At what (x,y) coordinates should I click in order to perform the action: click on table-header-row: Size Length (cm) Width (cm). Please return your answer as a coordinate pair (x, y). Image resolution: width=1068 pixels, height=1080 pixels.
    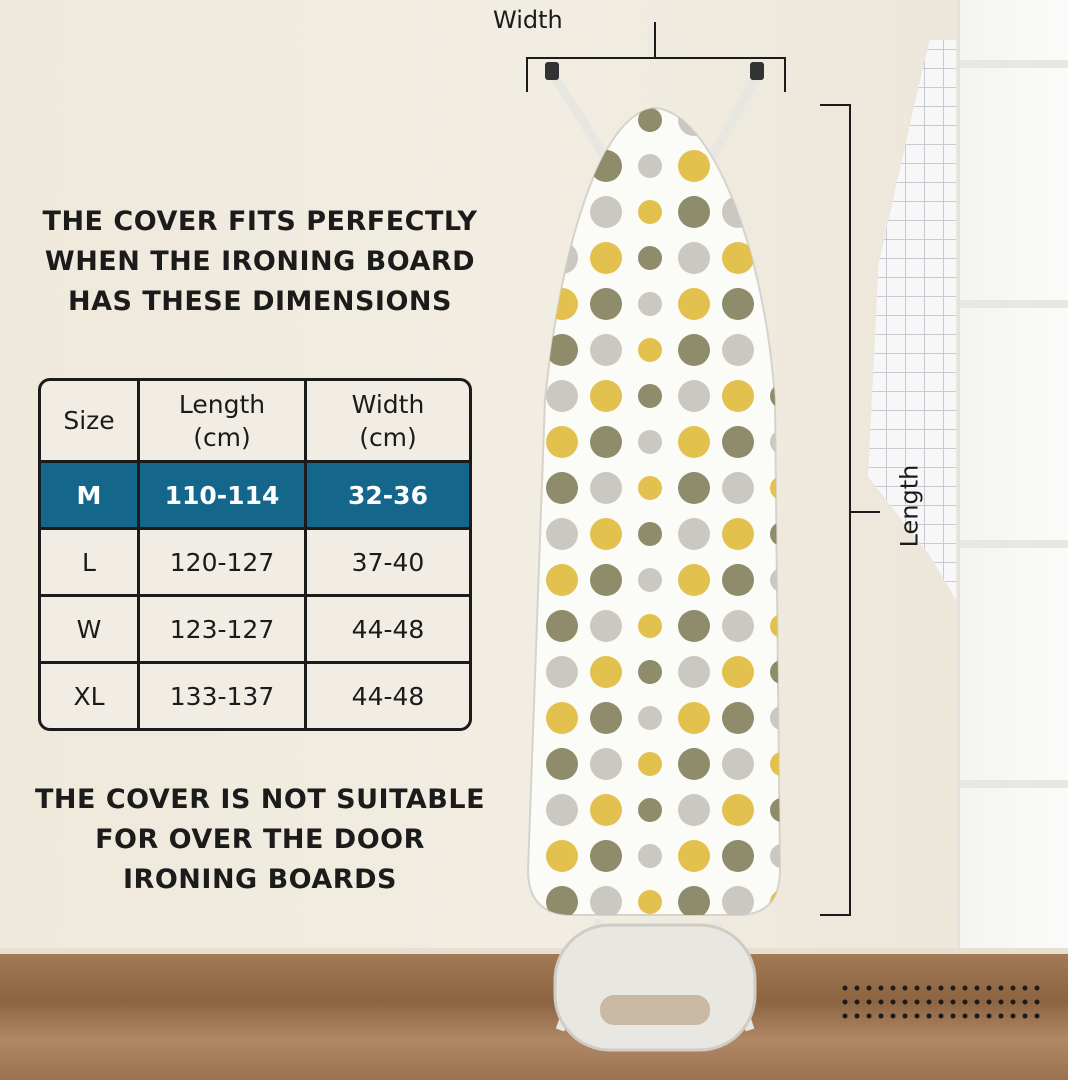
    Looking at the image, I should click on (255, 422).